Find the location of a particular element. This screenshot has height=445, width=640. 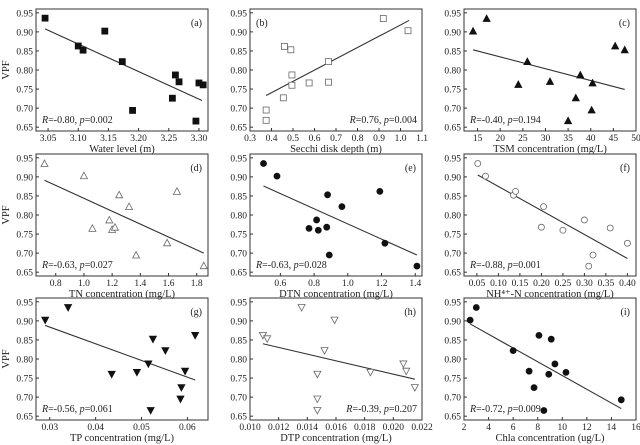

x-tick-label: 0.010 is located at coordinates (250, 428).